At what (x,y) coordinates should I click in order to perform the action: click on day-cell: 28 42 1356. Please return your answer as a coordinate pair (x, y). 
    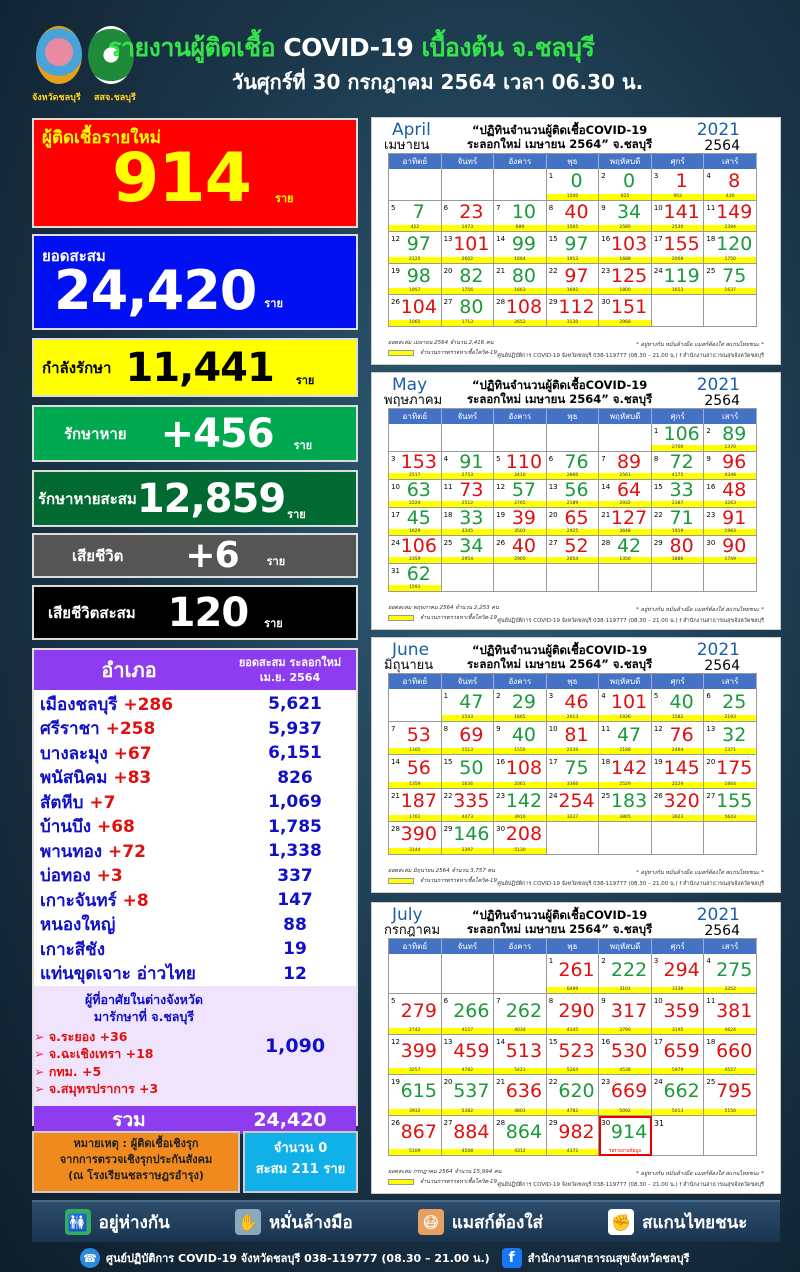
    Looking at the image, I should click on (625, 550).